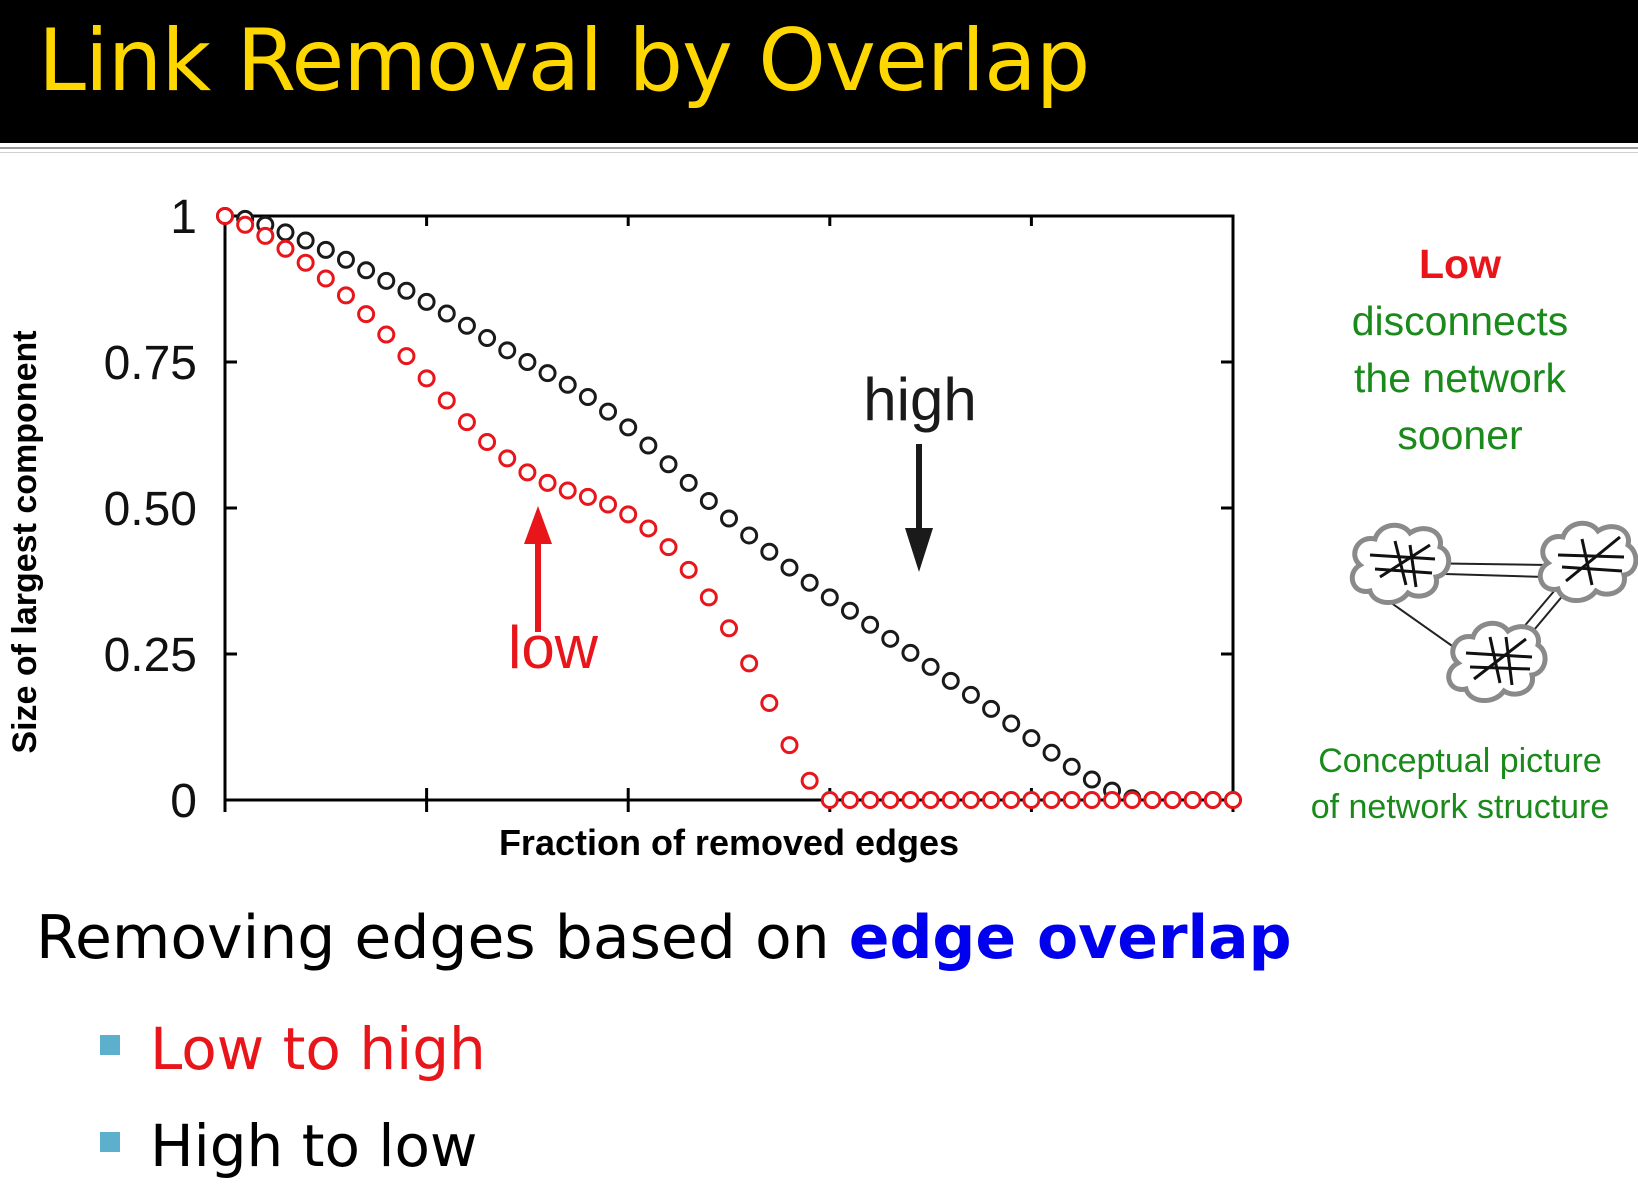 This screenshot has width=1638, height=1184. What do you see at coordinates (150, 655) in the screenshot?
I see `y-tick-label: 0.25` at bounding box center [150, 655].